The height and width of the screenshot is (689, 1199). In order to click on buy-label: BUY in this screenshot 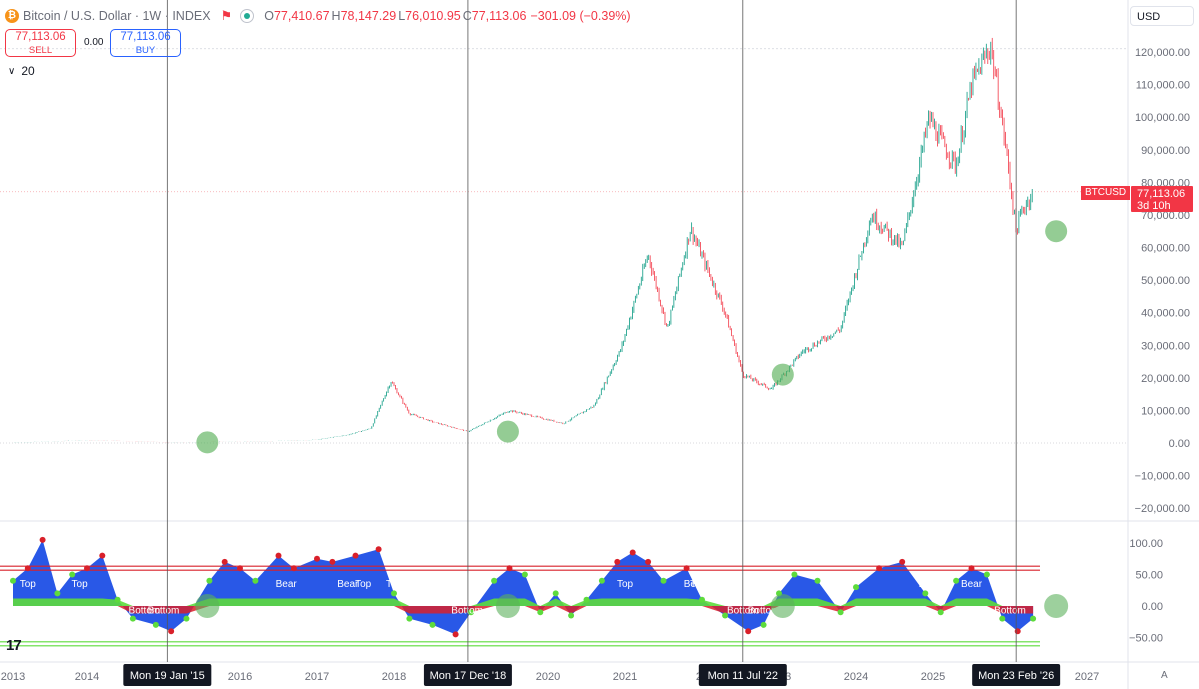, I will do `click(145, 50)`.